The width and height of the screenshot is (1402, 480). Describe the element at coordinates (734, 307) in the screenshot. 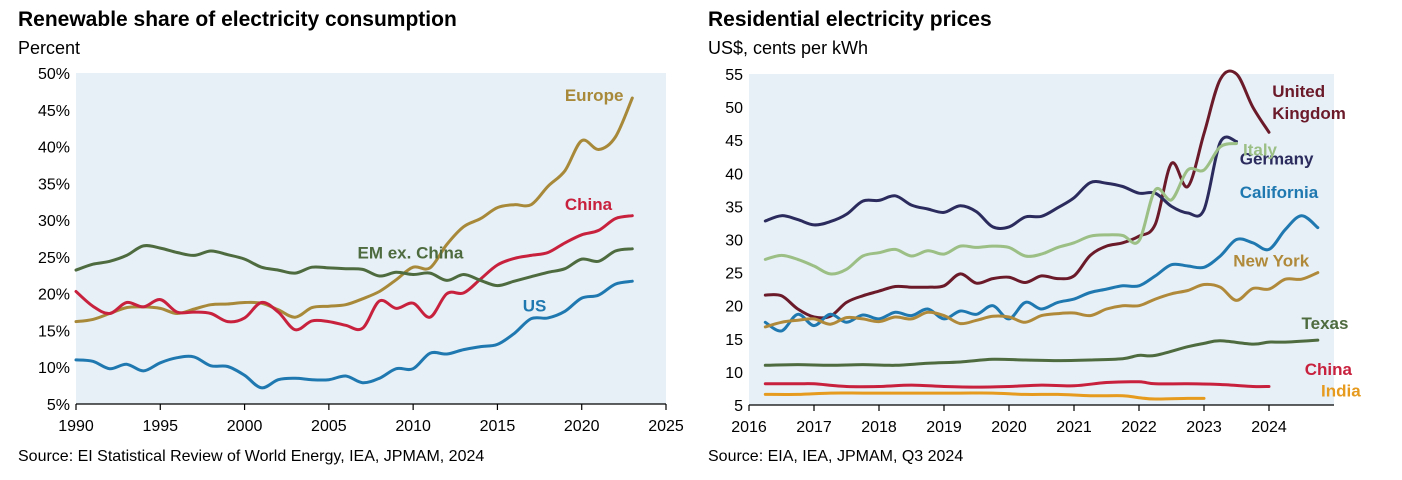

I see `y-tick-label: 20` at that location.